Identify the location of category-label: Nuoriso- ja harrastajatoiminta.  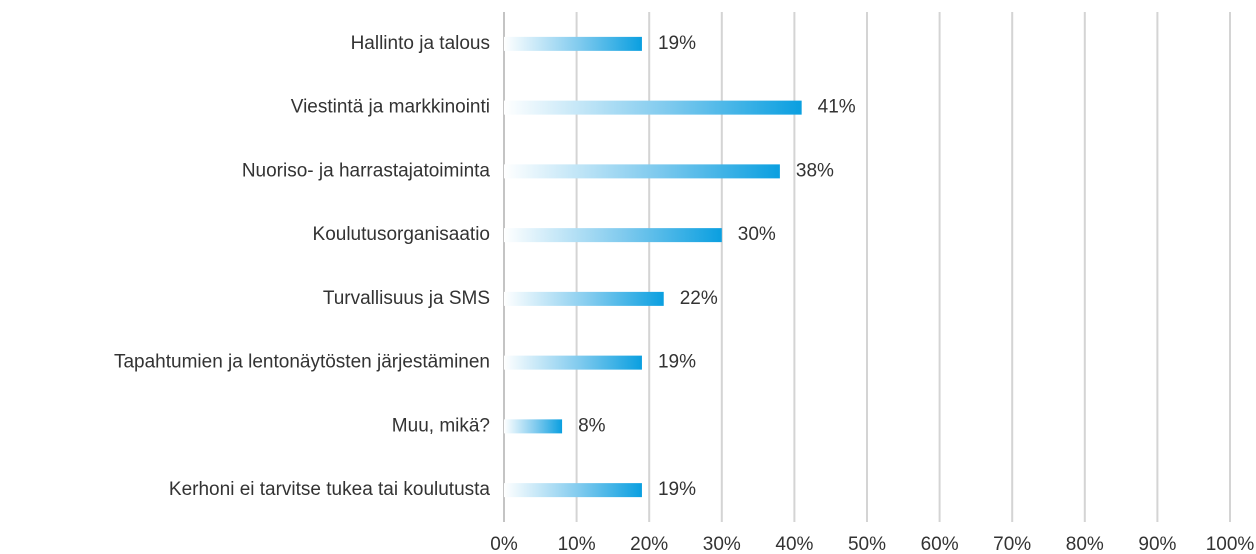
(366, 170).